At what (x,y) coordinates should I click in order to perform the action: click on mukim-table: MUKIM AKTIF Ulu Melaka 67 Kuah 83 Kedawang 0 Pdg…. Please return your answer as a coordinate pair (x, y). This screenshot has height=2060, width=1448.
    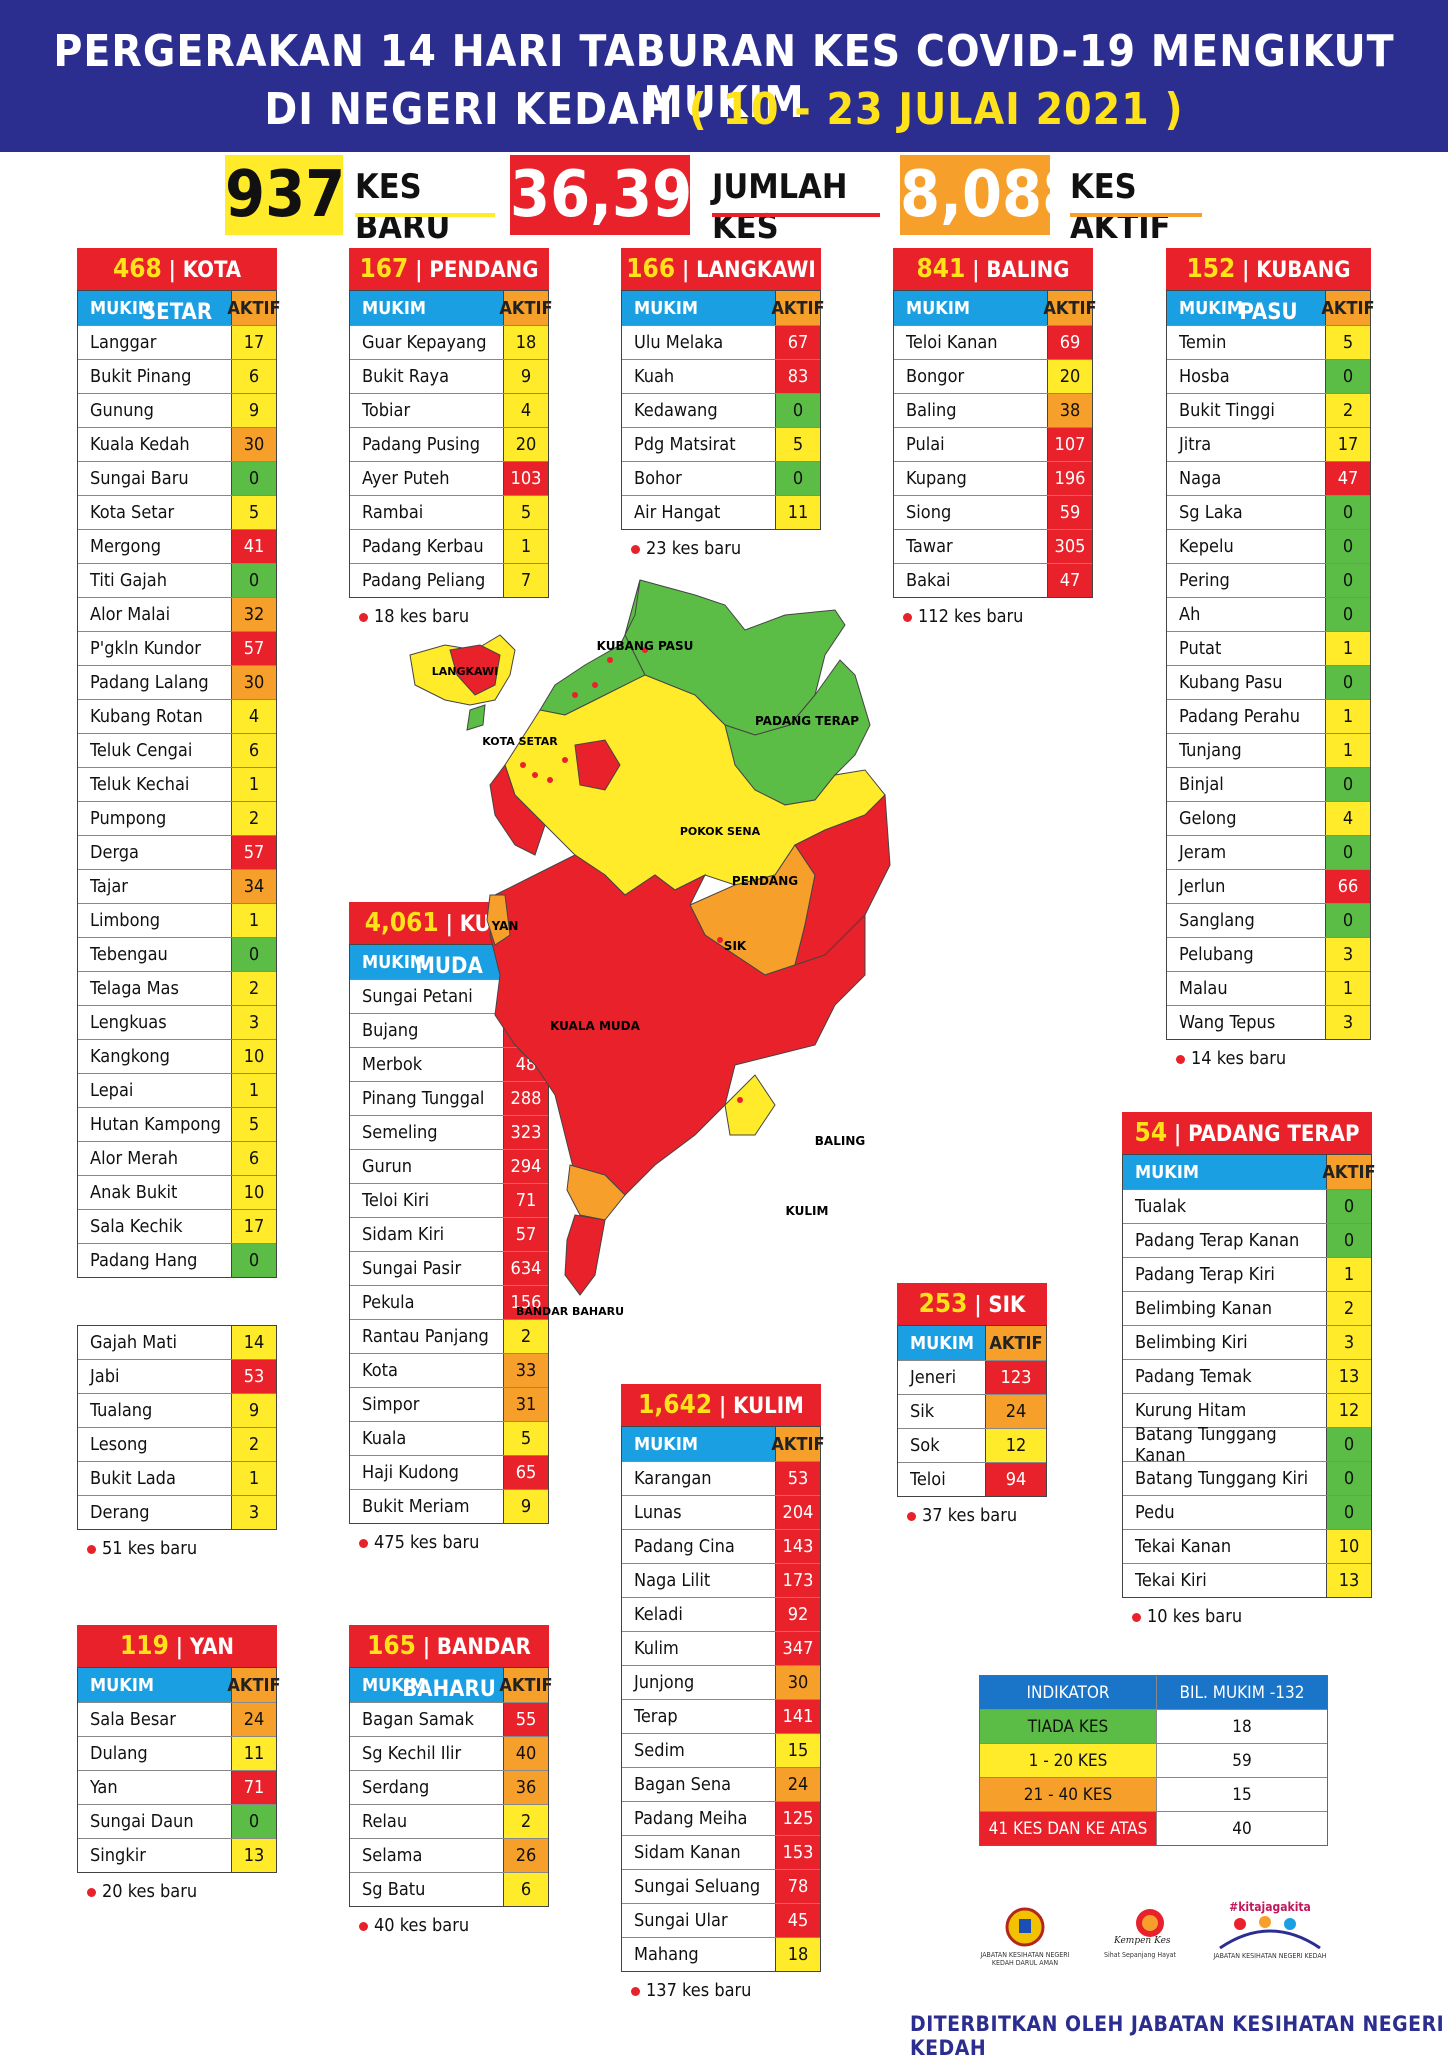
    Looking at the image, I should click on (723, 410).